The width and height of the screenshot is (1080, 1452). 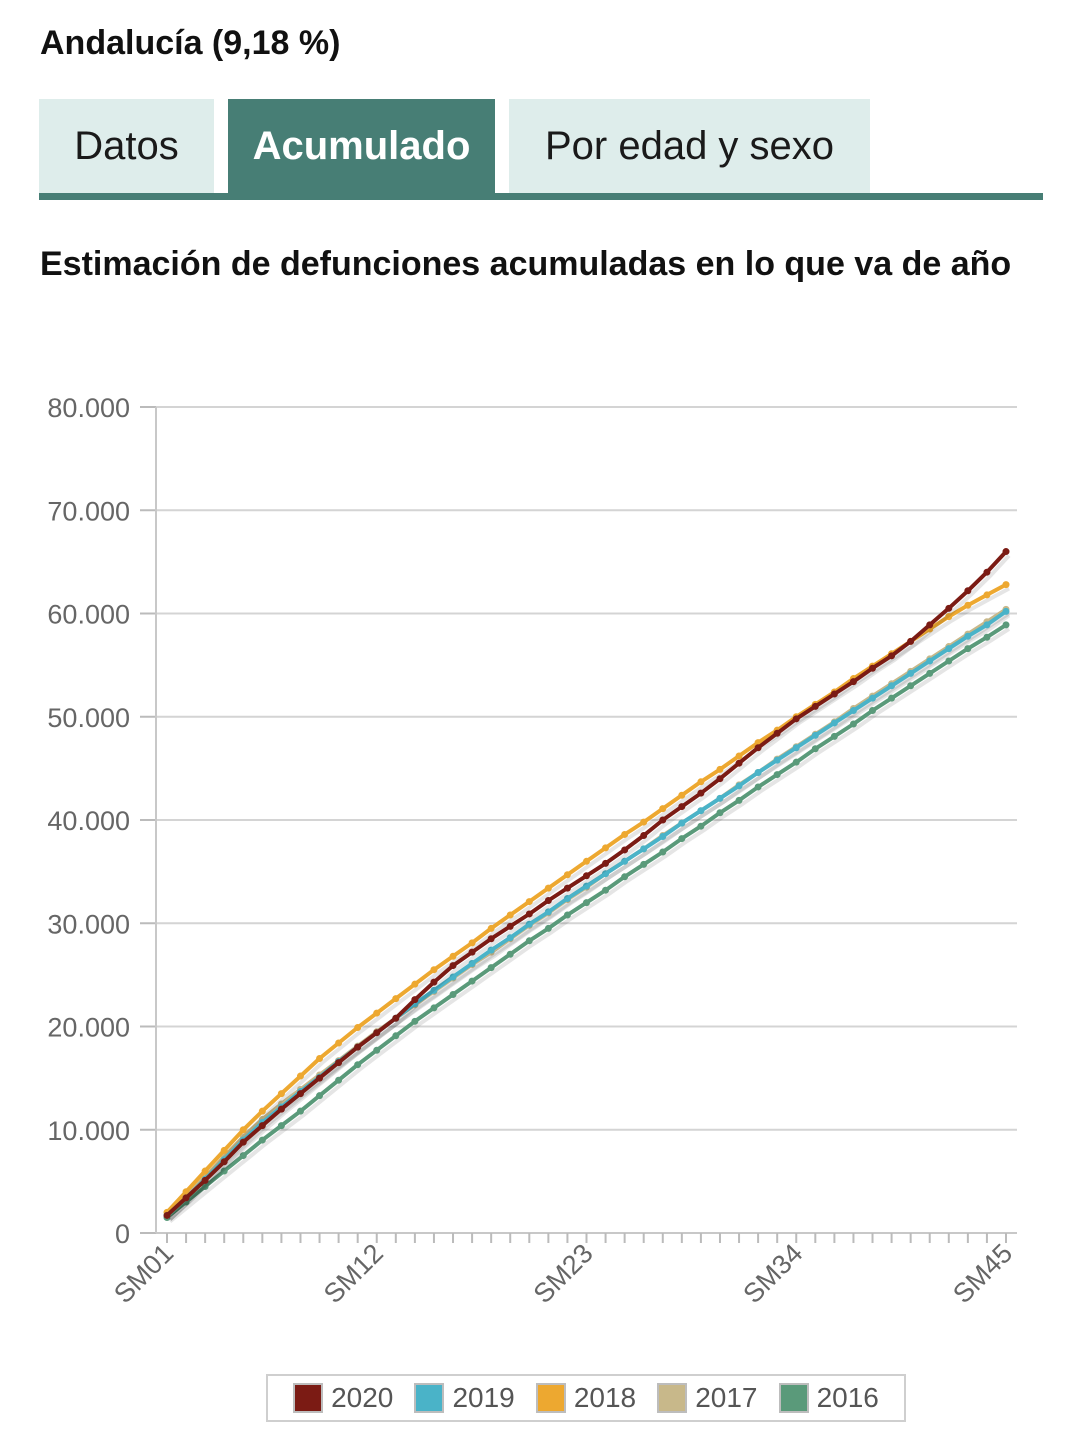 I want to click on y-tick-label: 80.000, so click(x=88, y=408).